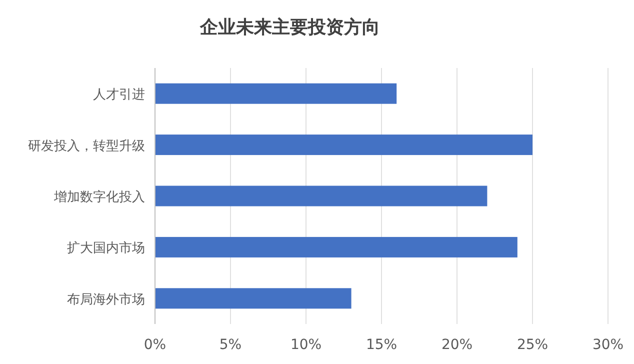 This screenshot has height=364, width=634. Describe the element at coordinates (608, 345) in the screenshot. I see `x-tick-label: 30%` at that location.